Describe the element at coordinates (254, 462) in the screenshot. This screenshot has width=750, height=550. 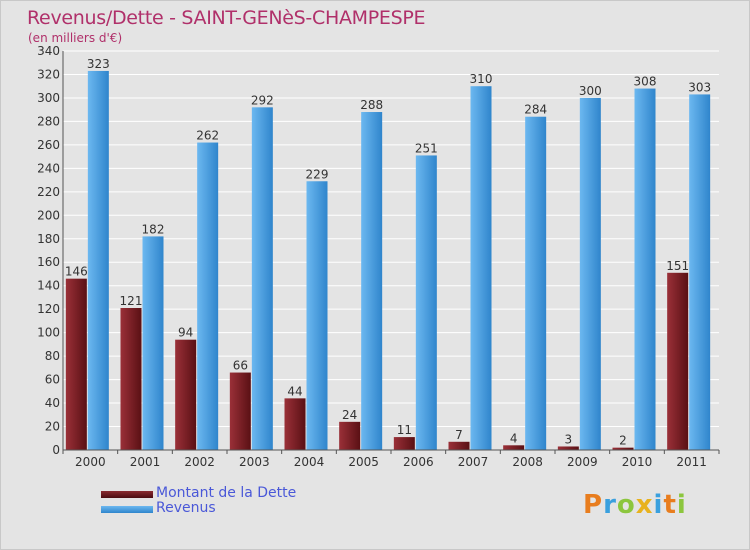
I see `x-tick-label: 2003` at that location.